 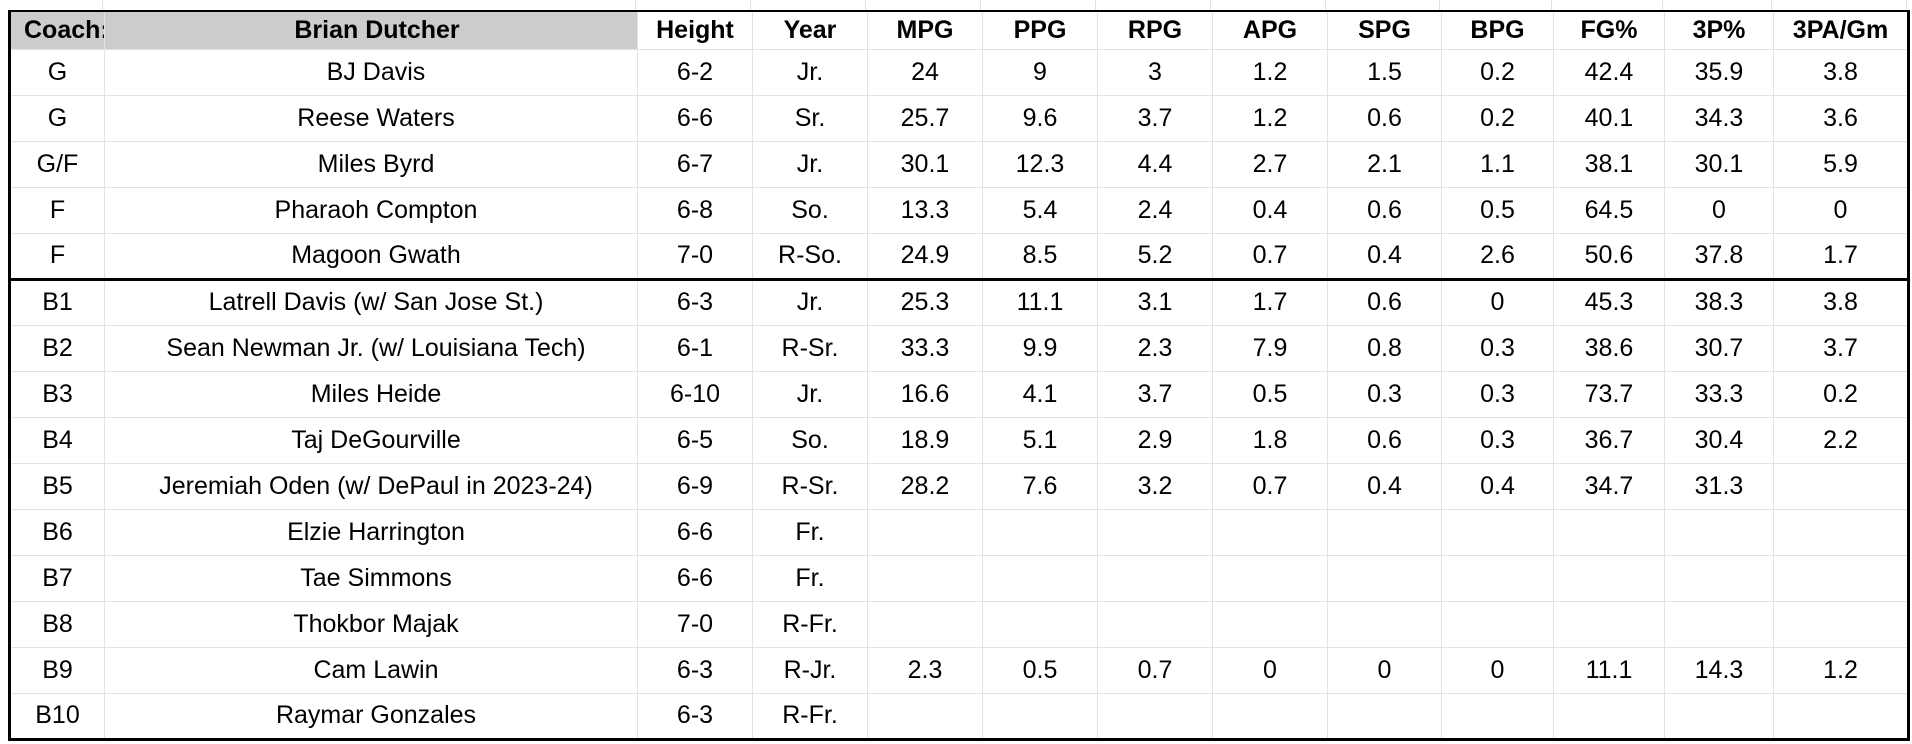 I want to click on stat-cell-rpg: 4.4, so click(x=1155, y=164).